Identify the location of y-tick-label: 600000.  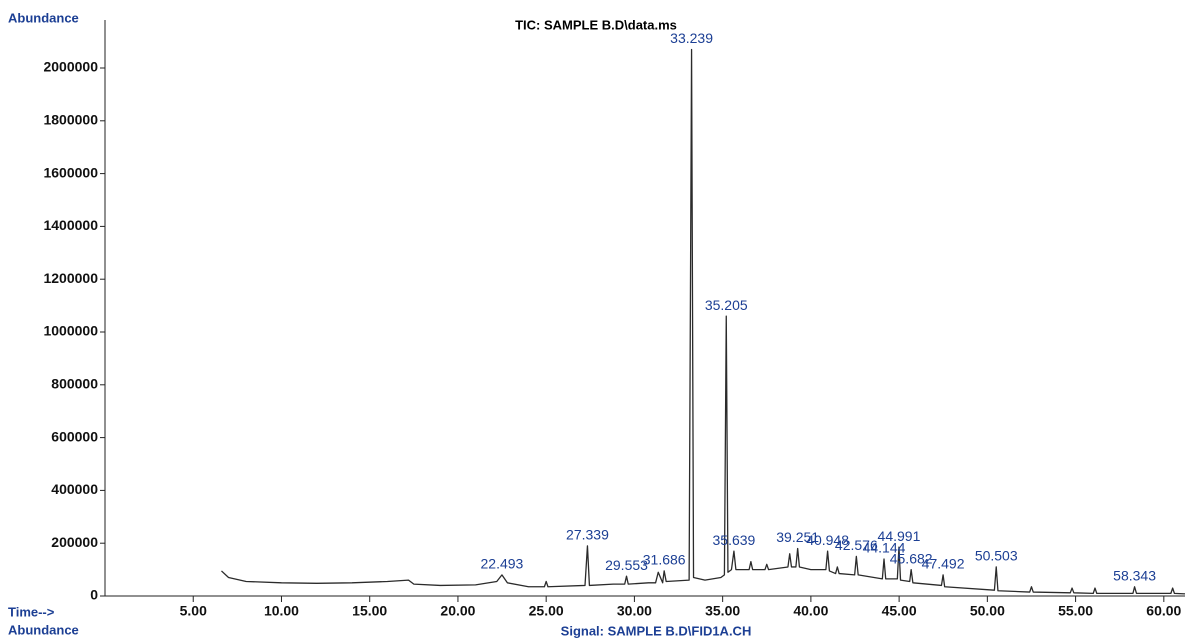
(74, 436).